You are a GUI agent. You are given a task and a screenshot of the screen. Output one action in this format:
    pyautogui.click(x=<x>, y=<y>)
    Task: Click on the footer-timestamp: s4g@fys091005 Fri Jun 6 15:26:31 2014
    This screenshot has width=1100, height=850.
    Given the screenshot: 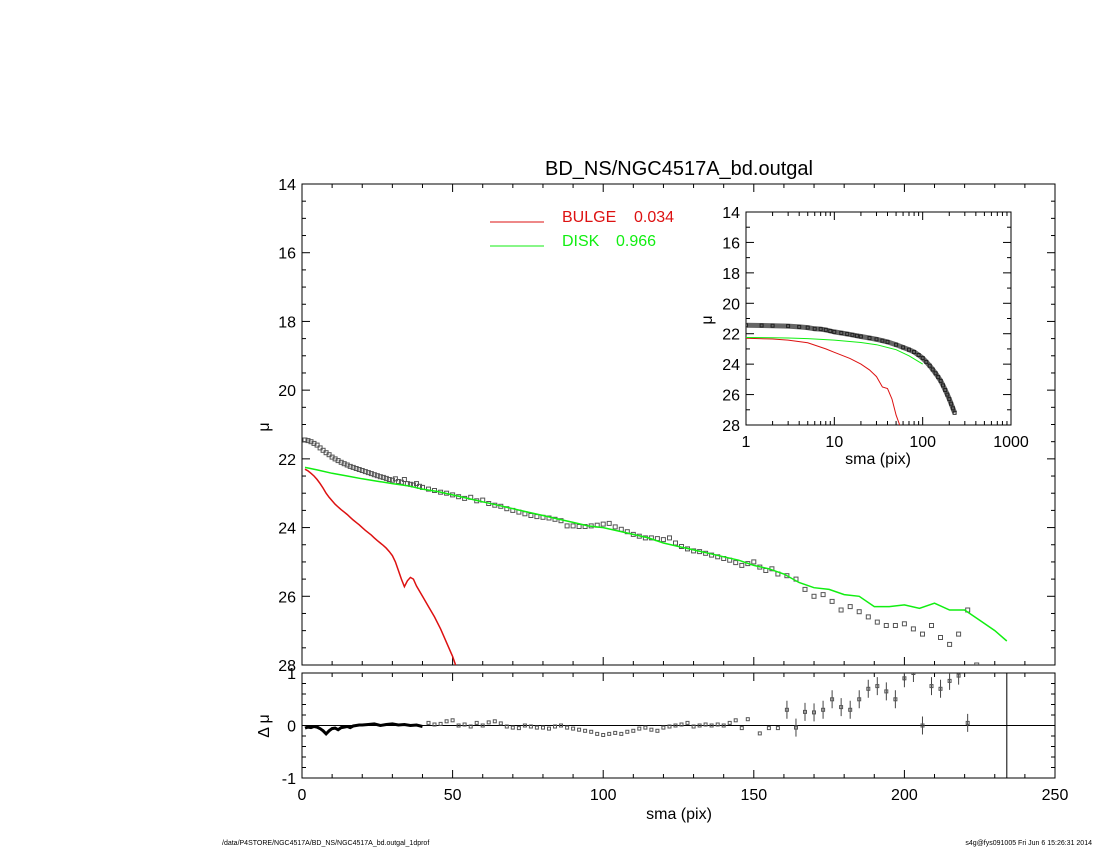 What is the action you would take?
    pyautogui.click(x=1028, y=843)
    